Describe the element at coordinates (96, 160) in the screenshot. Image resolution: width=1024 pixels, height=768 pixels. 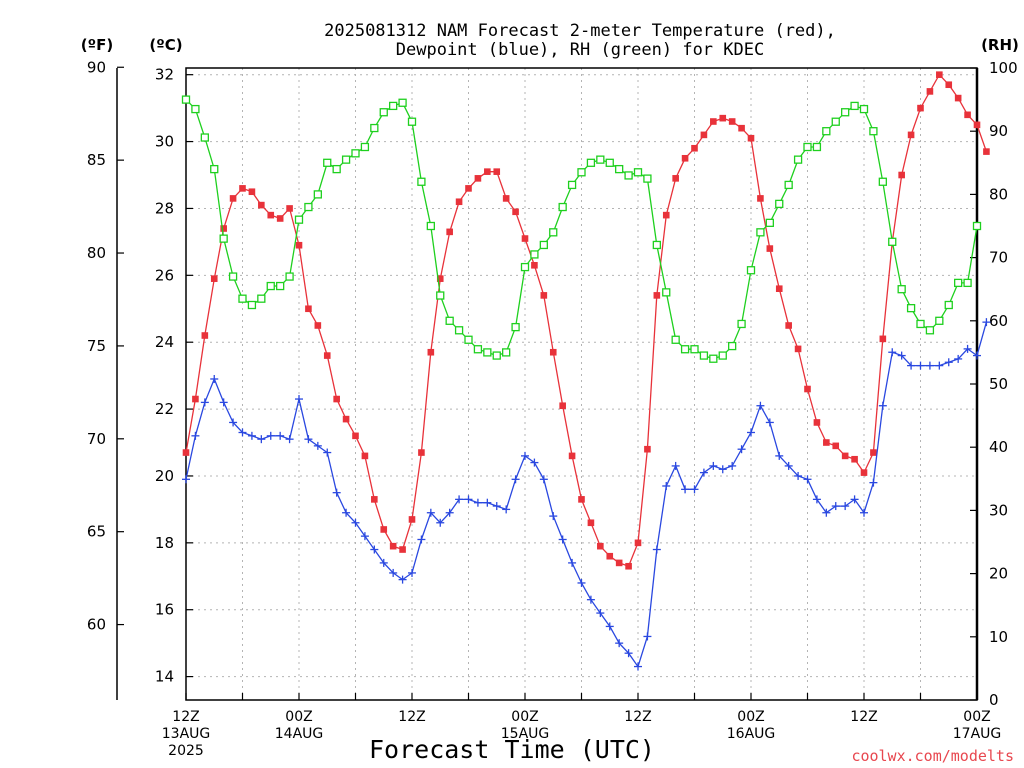
I see `fahrenheit-tick-label: 85` at that location.